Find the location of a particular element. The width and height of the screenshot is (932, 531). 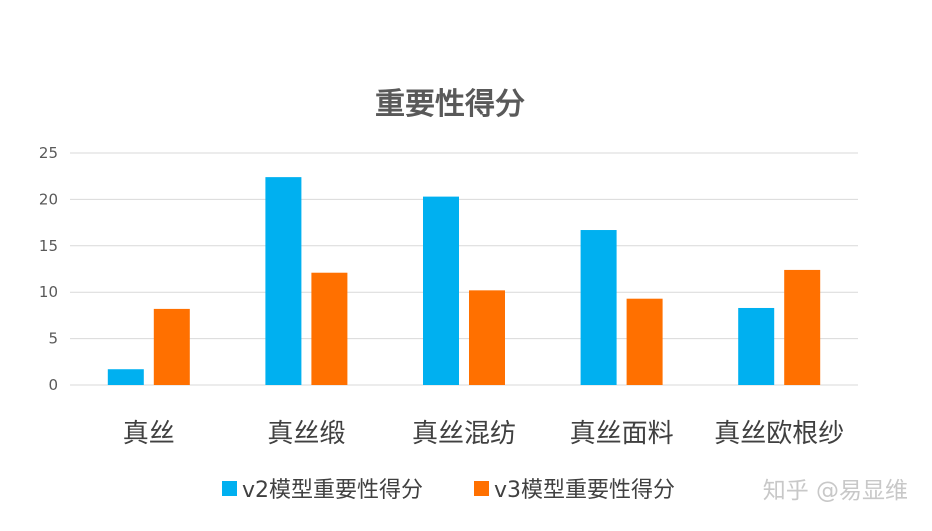

watermark: 知乎 @易显维 is located at coordinates (835, 491).